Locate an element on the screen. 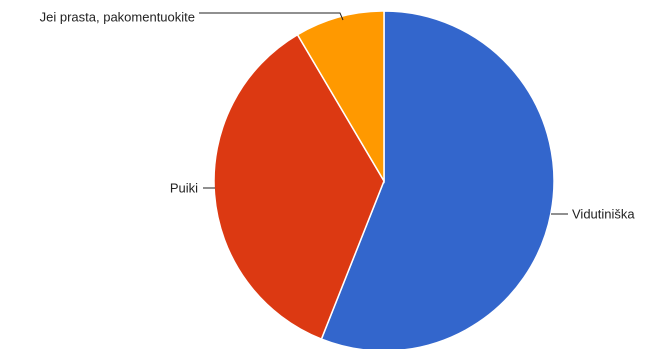 The height and width of the screenshot is (349, 649). slice-label-1: Vidutiniška is located at coordinates (603, 214).